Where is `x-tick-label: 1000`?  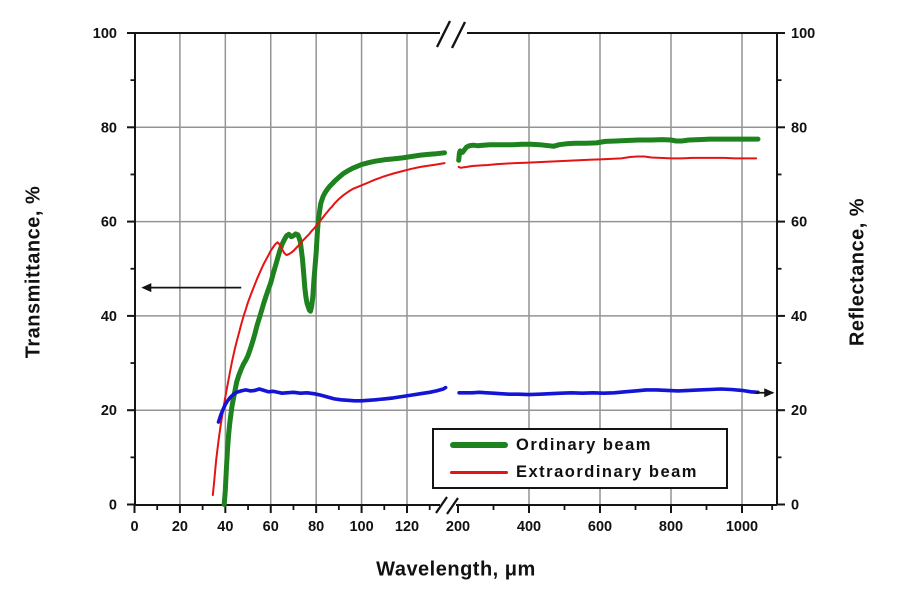 x-tick-label: 1000 is located at coordinates (742, 527).